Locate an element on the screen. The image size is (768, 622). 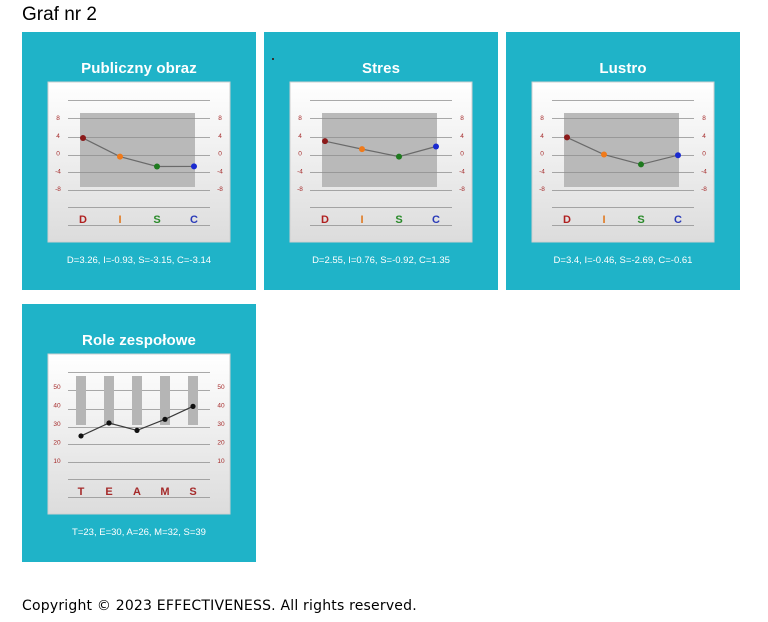
y-tick-label-left: 10 is located at coordinates (57, 461).